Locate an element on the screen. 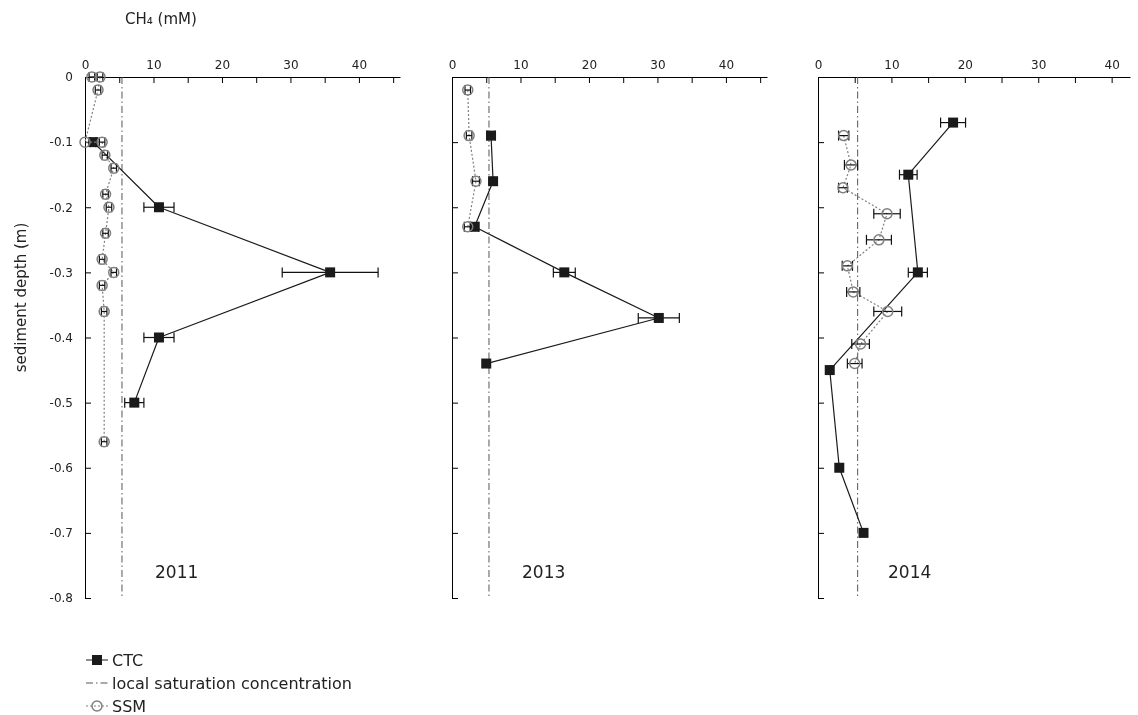 This screenshot has height=715, width=1138. annotation: 2013 is located at coordinates (544, 572).